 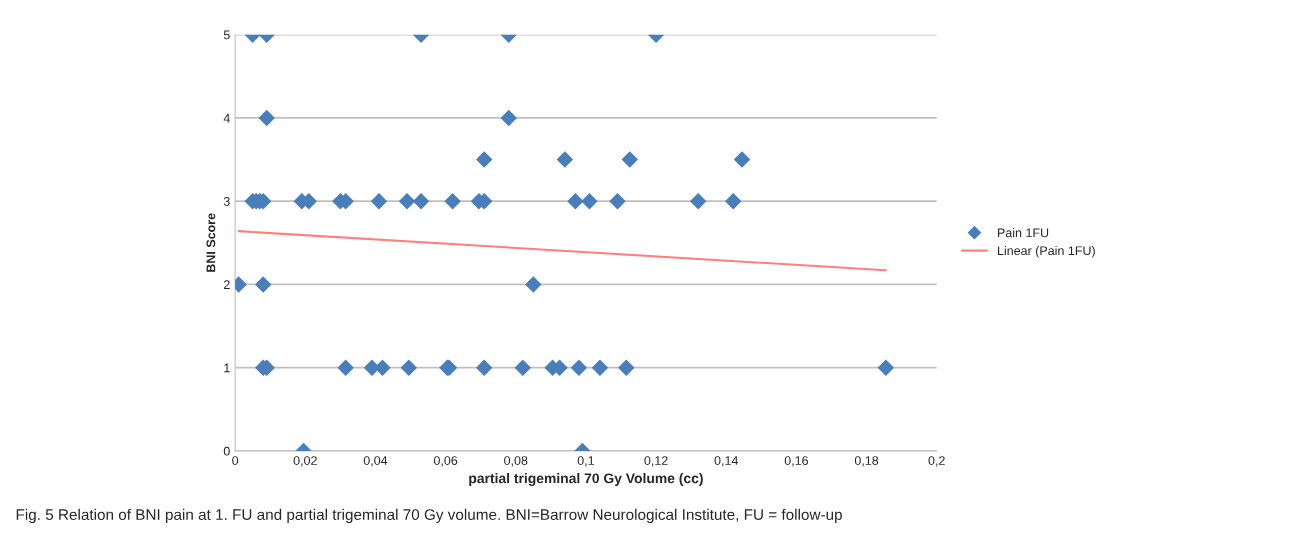 What do you see at coordinates (227, 368) in the screenshot?
I see `y-tick-label: 1` at bounding box center [227, 368].